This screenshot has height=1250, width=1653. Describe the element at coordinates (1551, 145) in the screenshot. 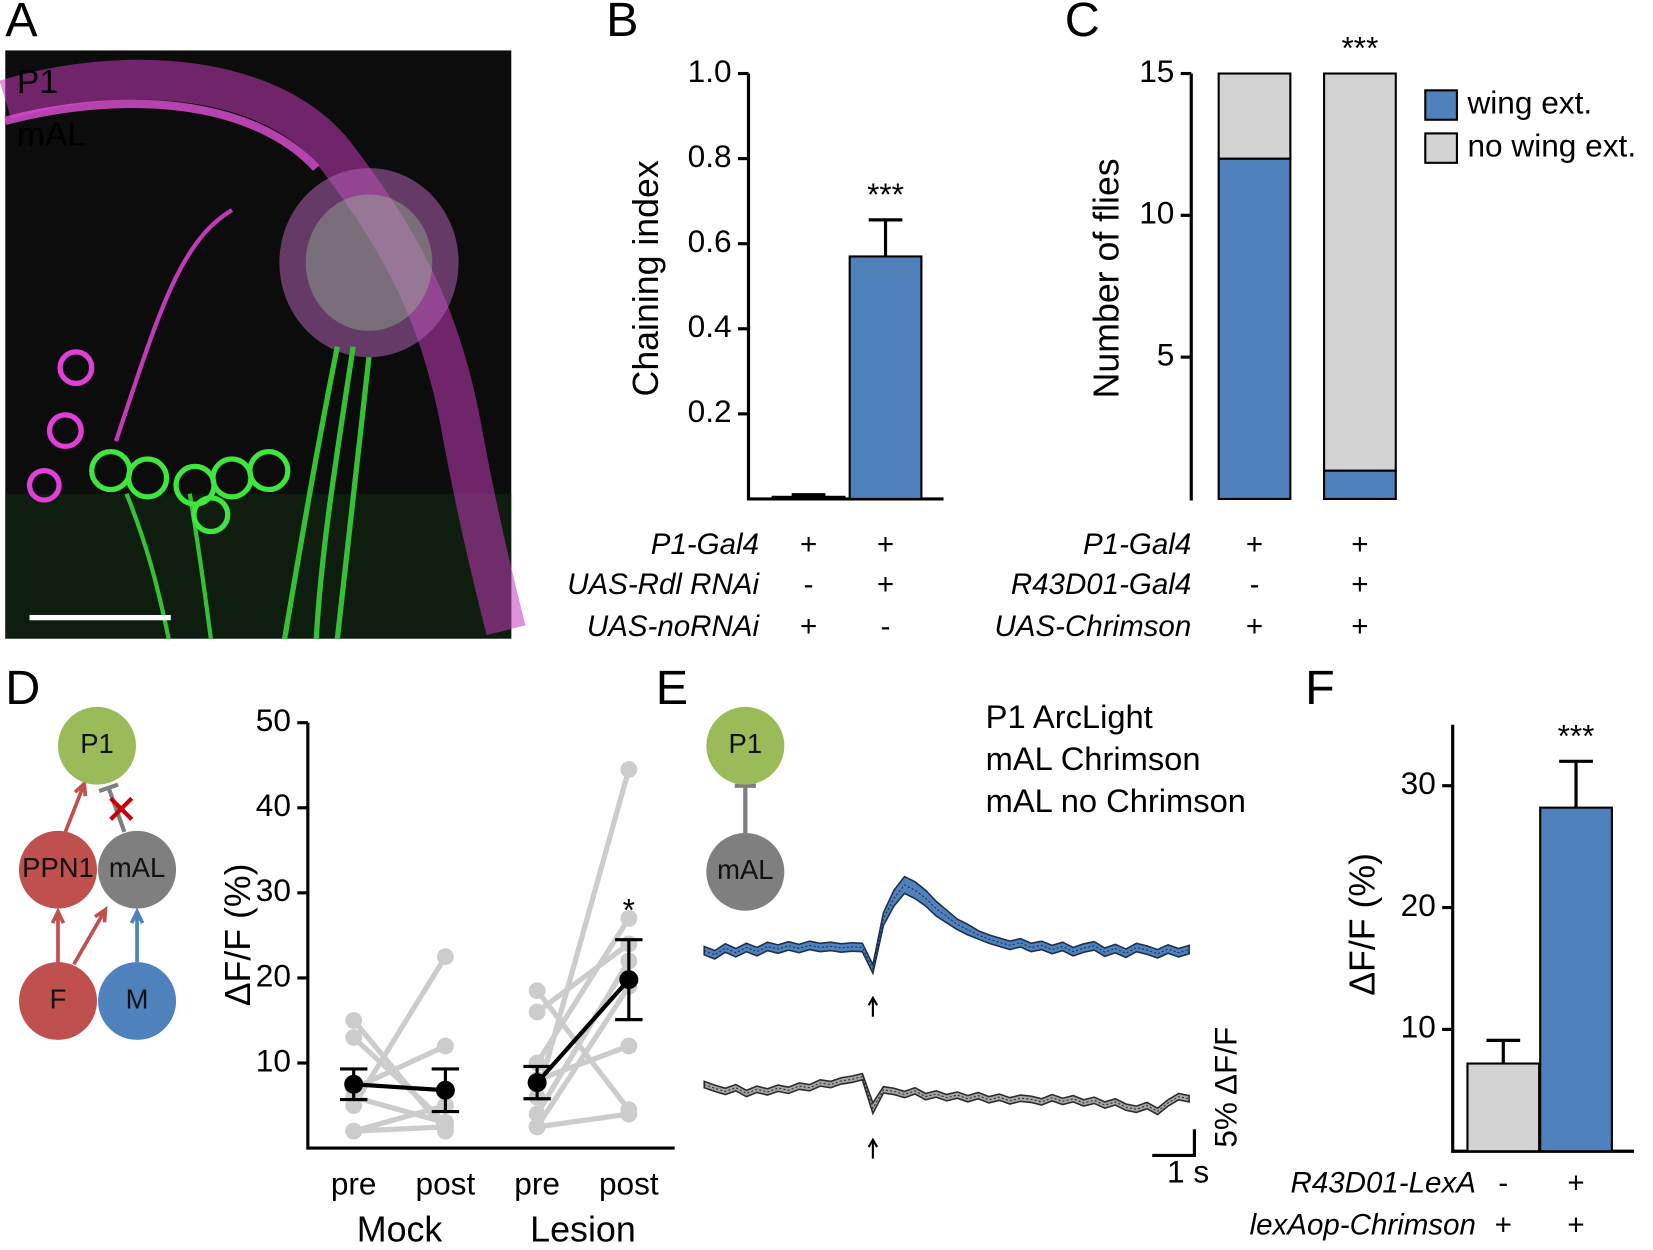

I see `legend-label: no wing ext.` at that location.